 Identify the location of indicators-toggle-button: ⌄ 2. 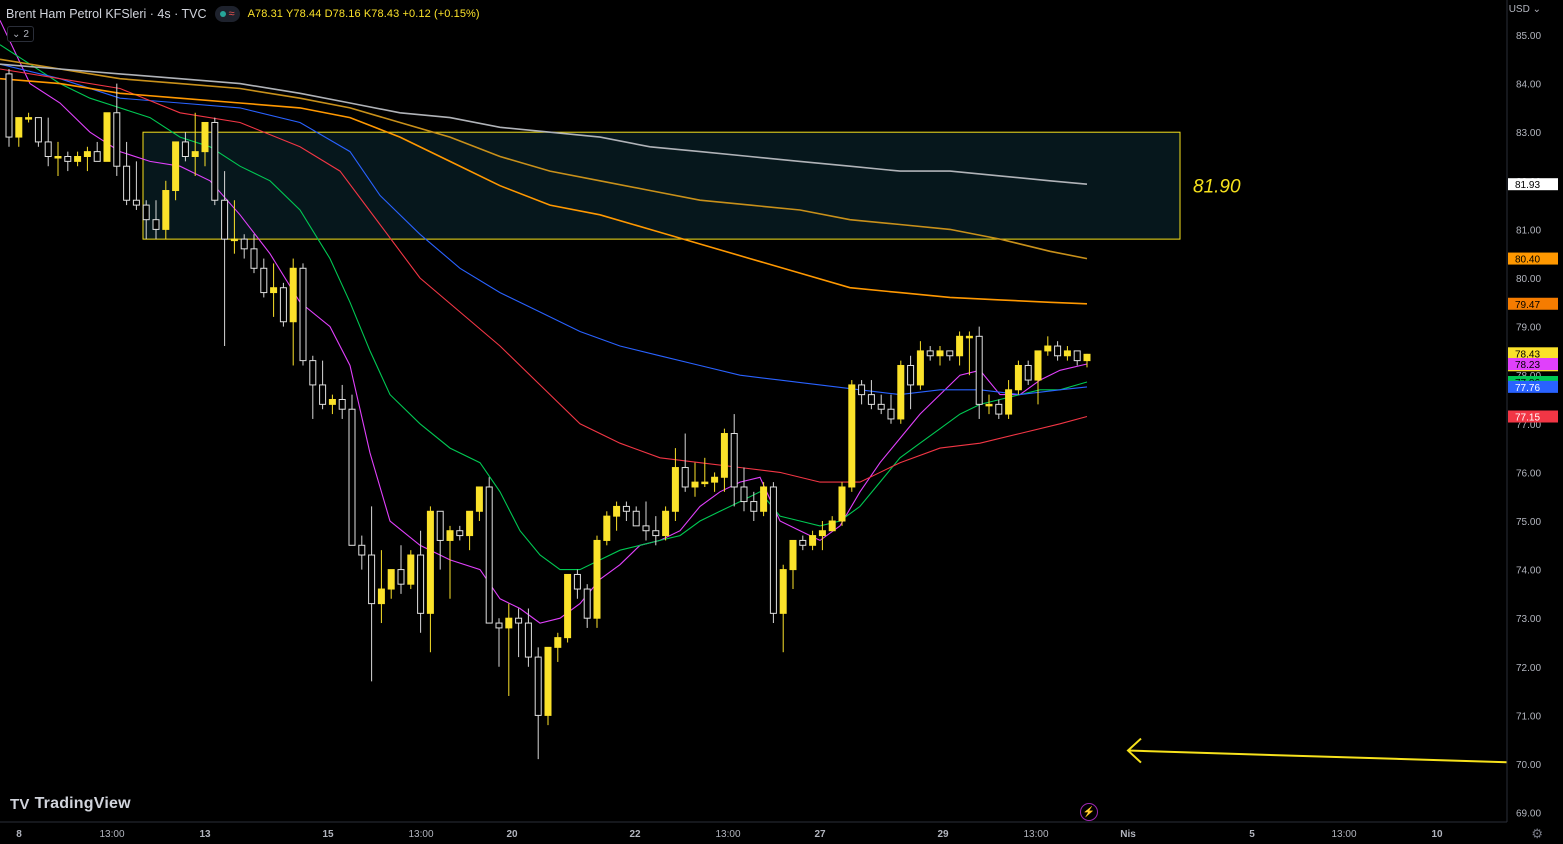
(20, 34).